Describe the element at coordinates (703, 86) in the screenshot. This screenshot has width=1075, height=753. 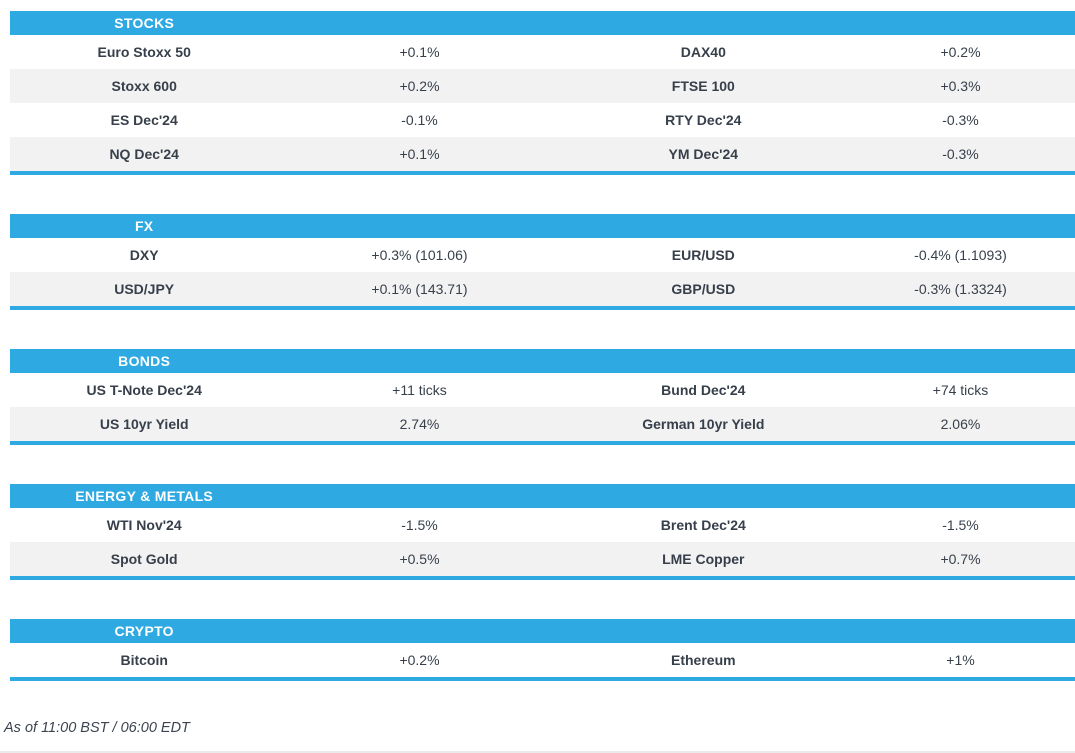
I see `instrument-name-right: FTSE 100` at that location.